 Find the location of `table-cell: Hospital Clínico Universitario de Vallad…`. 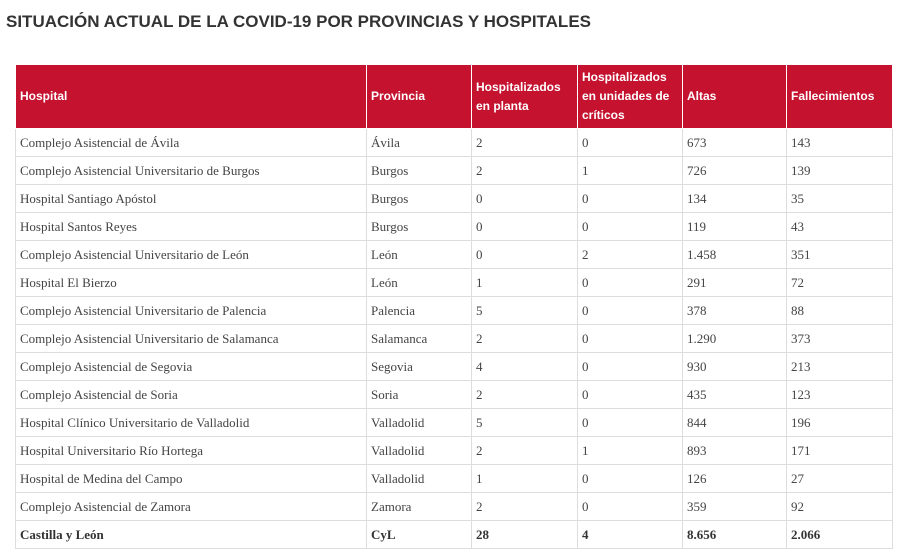

table-cell: Hospital Clínico Universitario de Vallad… is located at coordinates (191, 422).